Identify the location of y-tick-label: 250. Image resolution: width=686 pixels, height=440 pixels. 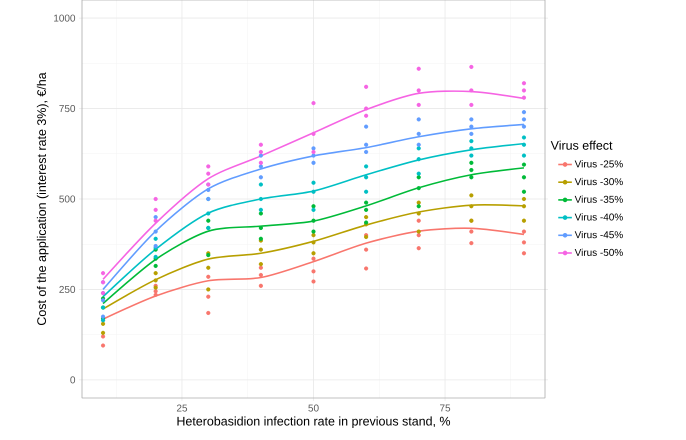
(67, 289).